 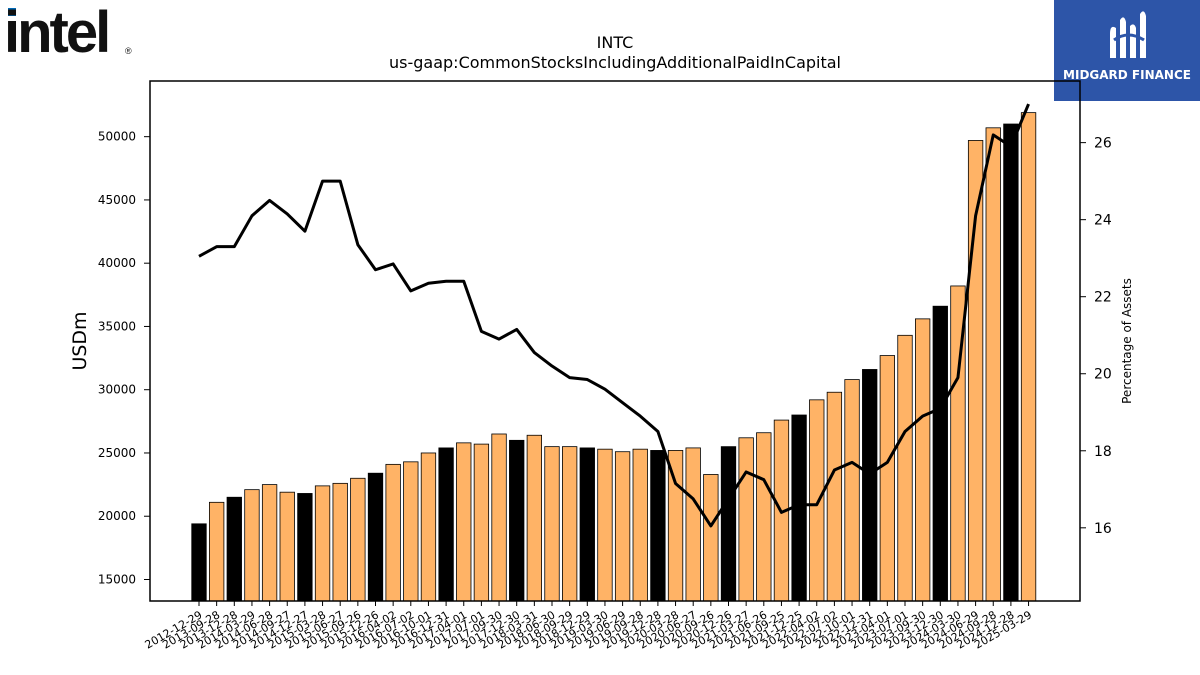 What do you see at coordinates (117, 579) in the screenshot?
I see `y-tick-label: 15000` at bounding box center [117, 579].